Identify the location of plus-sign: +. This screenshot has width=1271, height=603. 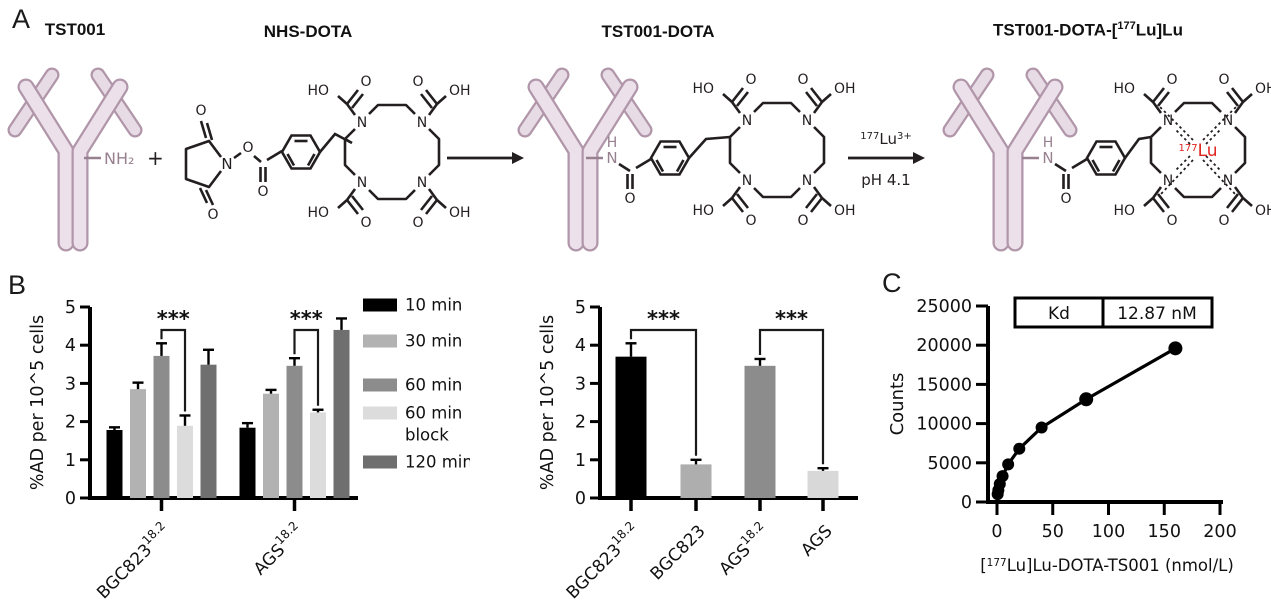
(155, 158).